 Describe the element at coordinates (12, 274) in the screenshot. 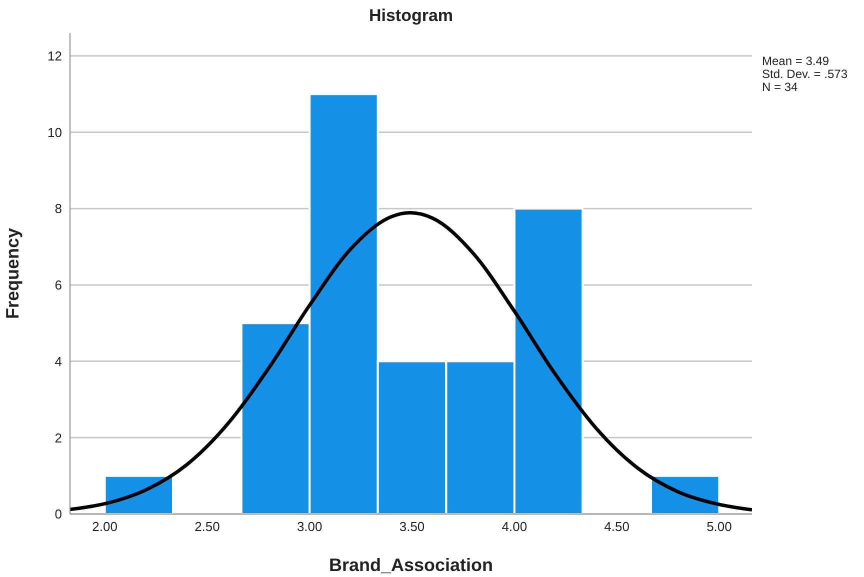

I see `y-axis-title: Frequency` at that location.